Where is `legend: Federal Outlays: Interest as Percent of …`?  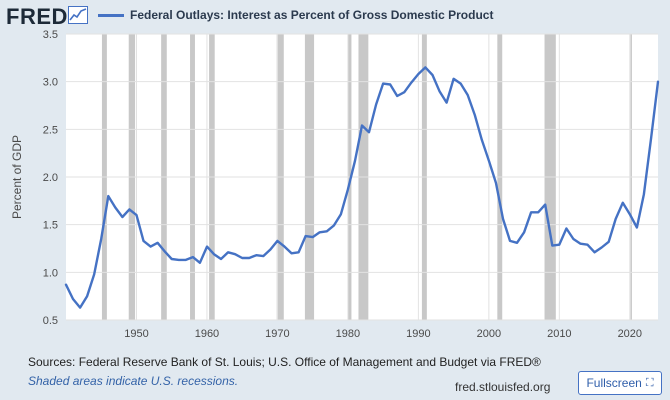 legend: Federal Outlays: Interest as Percent of … is located at coordinates (295, 15).